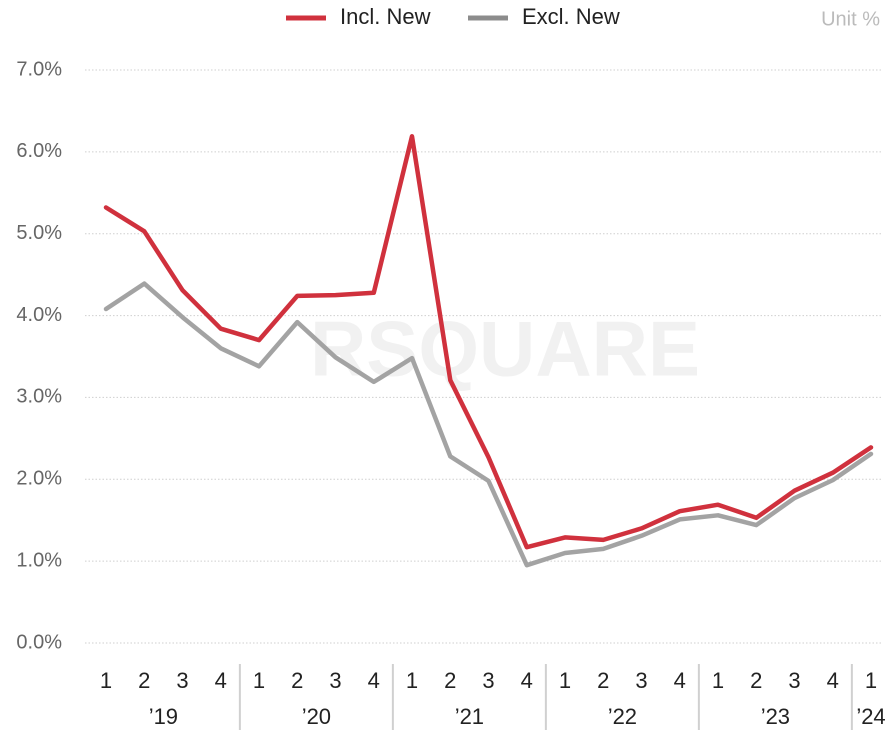 Image resolution: width=892 pixels, height=733 pixels. What do you see at coordinates (622, 716) in the screenshot?
I see `x-group-label: ’22` at bounding box center [622, 716].